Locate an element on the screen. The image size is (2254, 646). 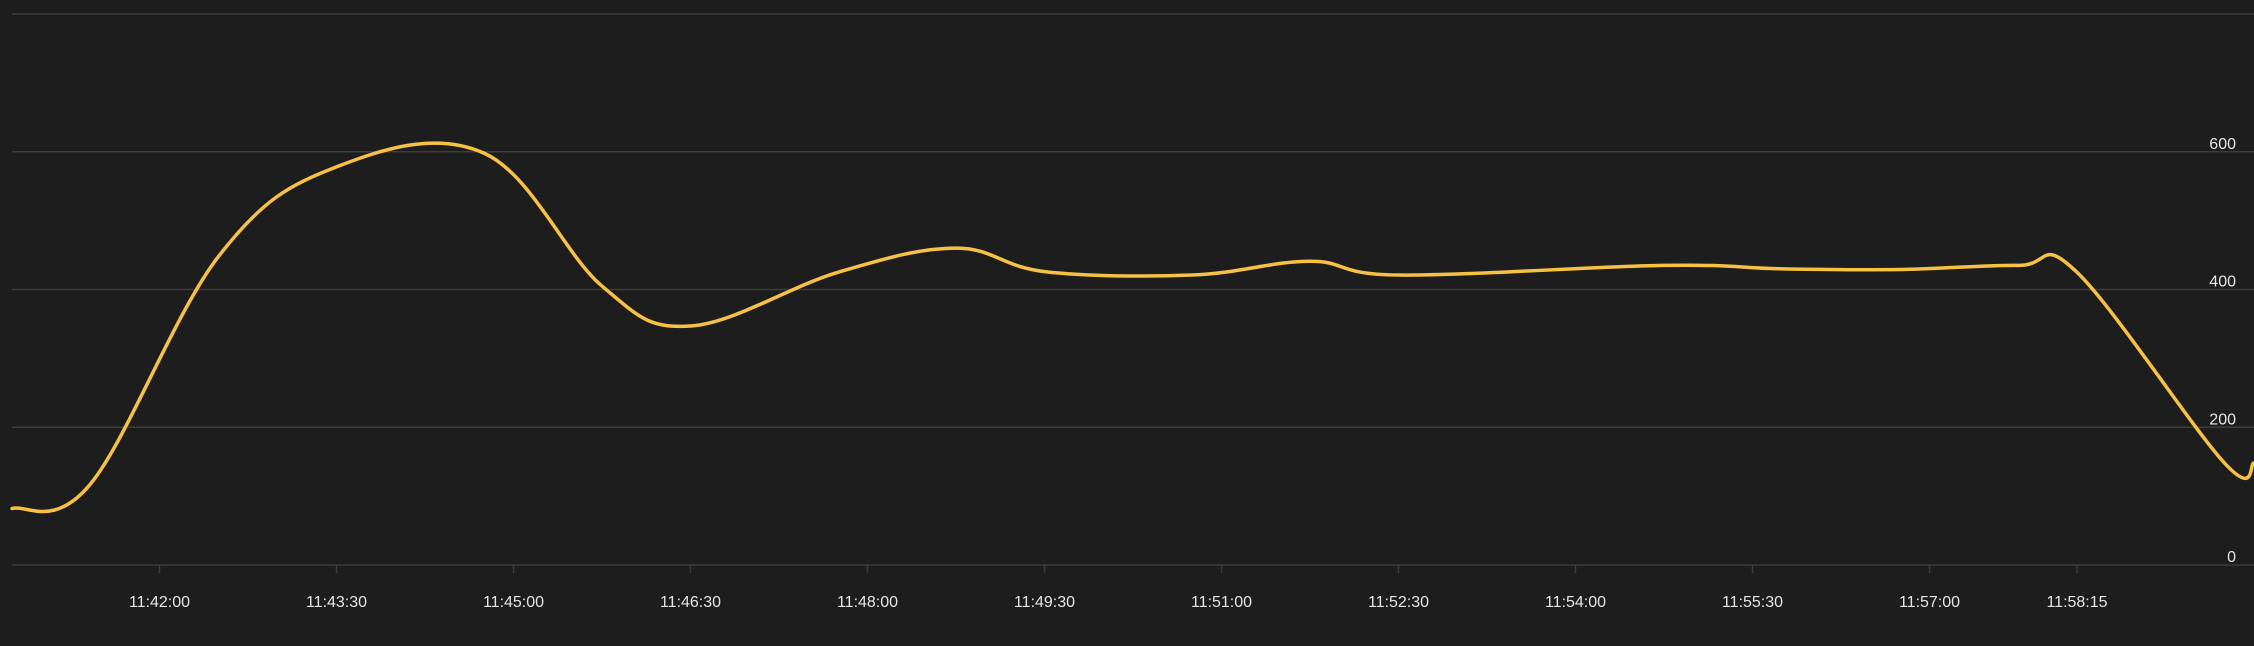
x-tick-label: 11:46:30 is located at coordinates (690, 602).